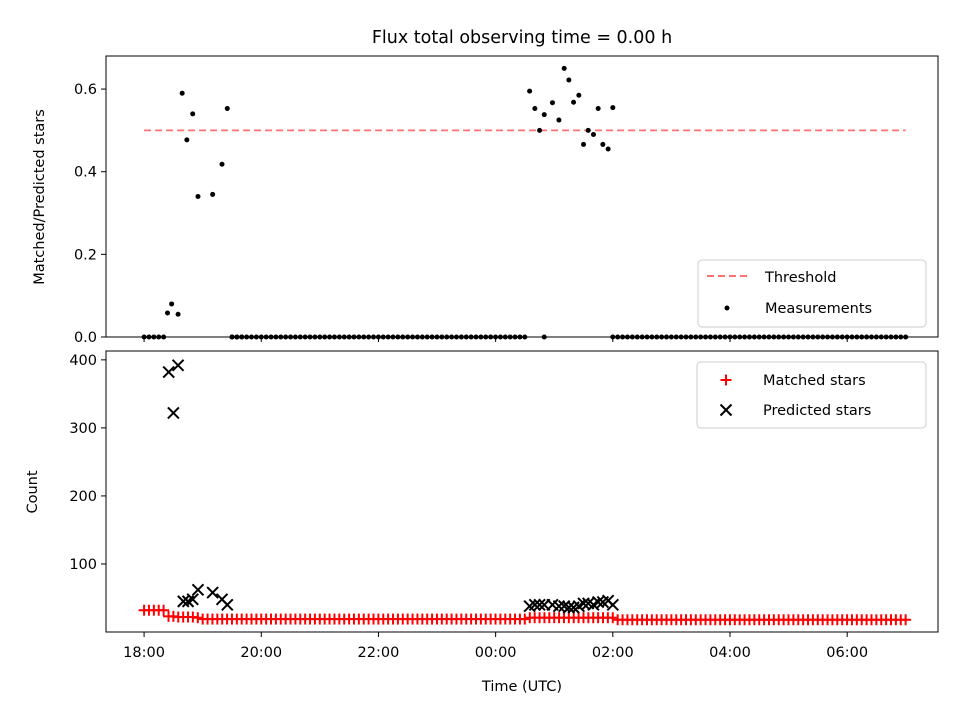 The height and width of the screenshot is (720, 960). I want to click on legend-matched-marker, so click(726, 380).